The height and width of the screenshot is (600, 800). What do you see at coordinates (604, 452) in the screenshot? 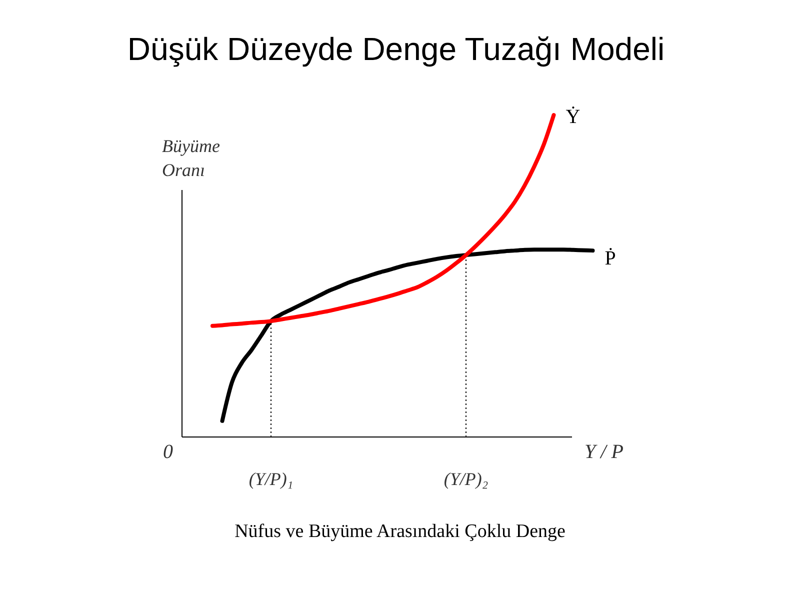
I see `x-axis-title: Y / P` at bounding box center [604, 452].